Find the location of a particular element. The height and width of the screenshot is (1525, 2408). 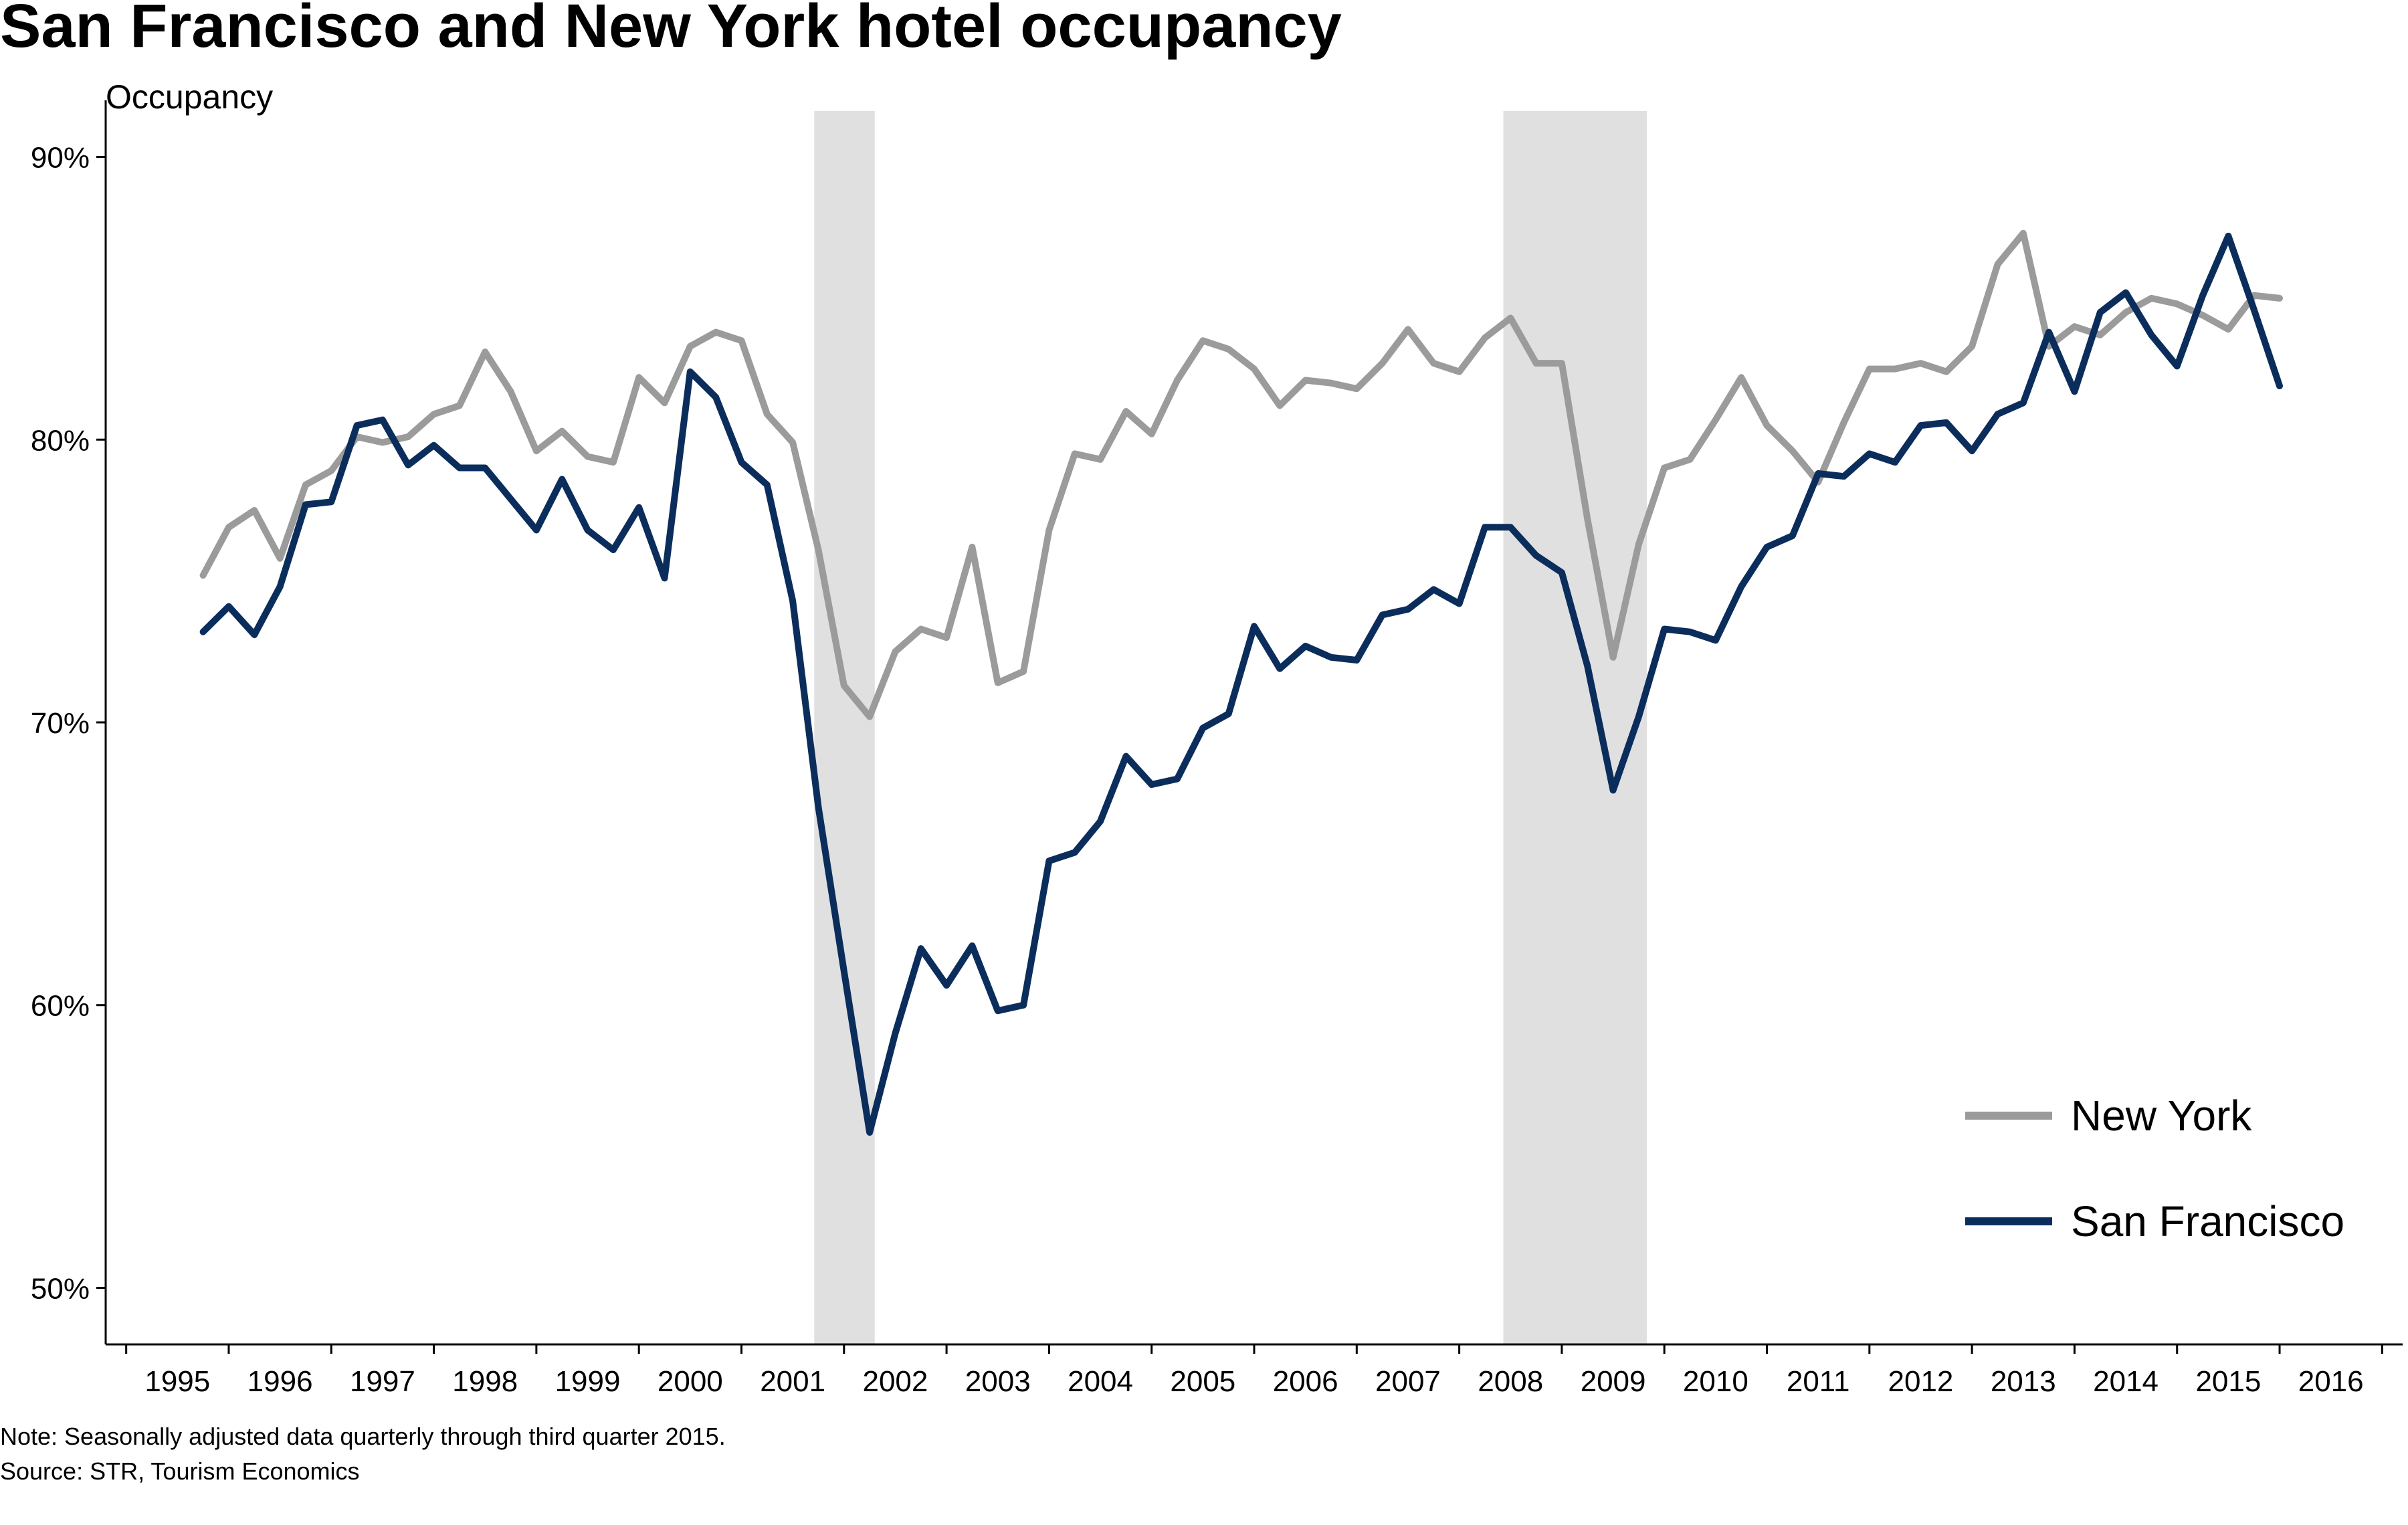

x-tick-label: 2005 is located at coordinates (1202, 1382).